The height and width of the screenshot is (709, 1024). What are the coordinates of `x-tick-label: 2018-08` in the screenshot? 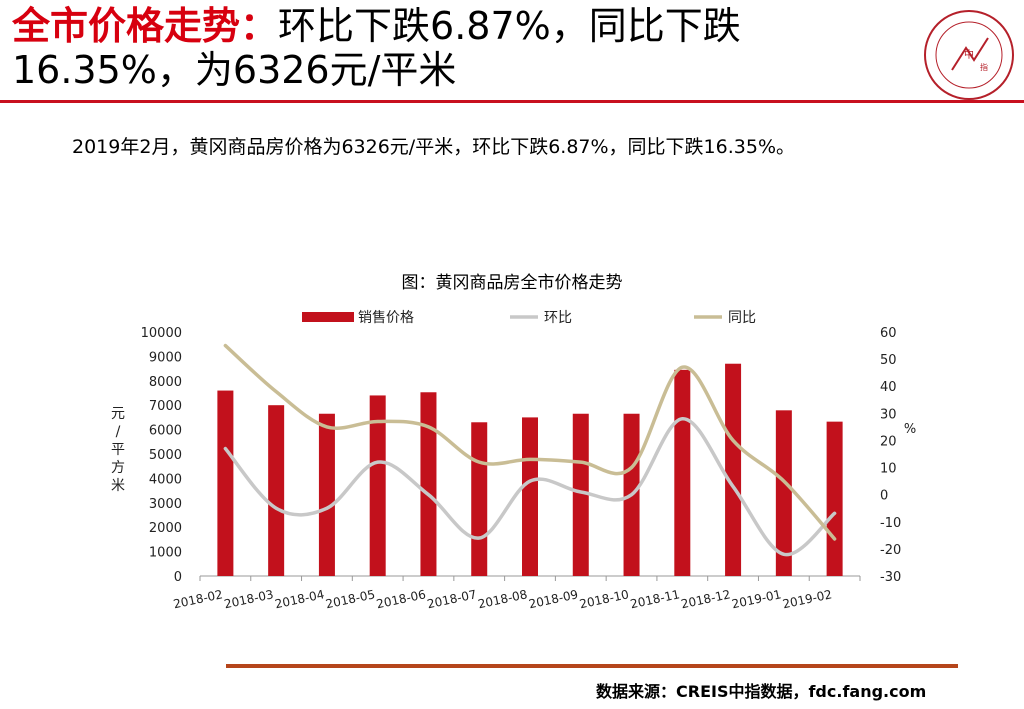 It's located at (503, 599).